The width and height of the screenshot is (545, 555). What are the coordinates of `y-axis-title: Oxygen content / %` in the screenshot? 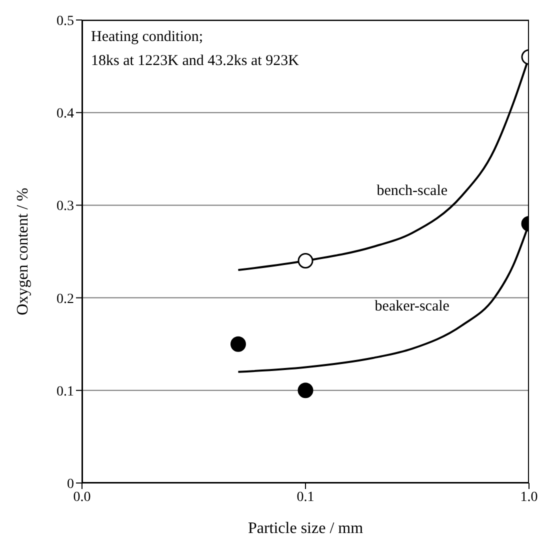 It's located at (23, 252).